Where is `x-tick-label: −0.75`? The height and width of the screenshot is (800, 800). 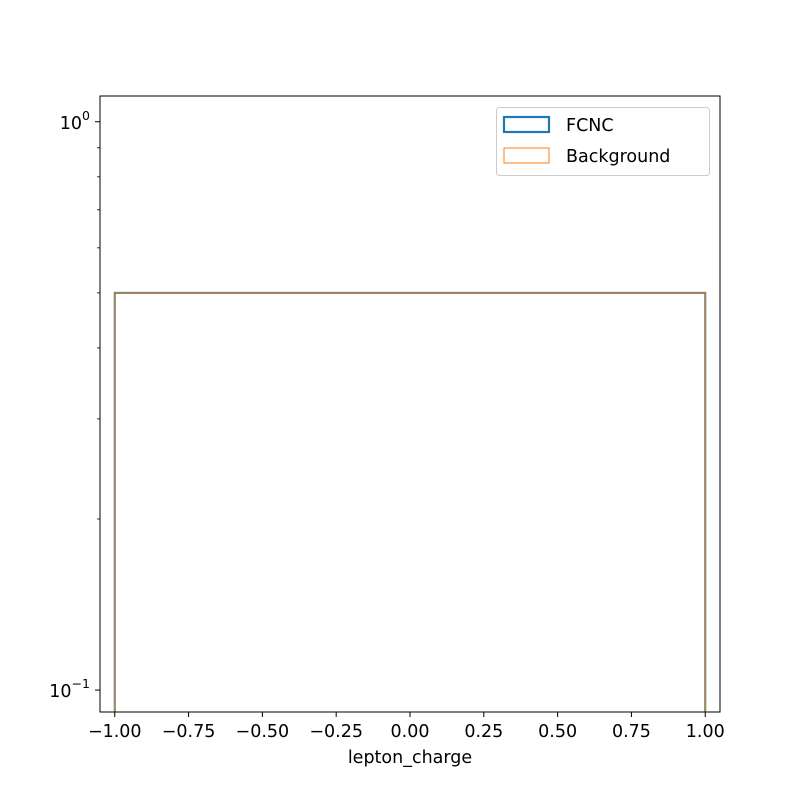 x-tick-label: −0.75 is located at coordinates (189, 732).